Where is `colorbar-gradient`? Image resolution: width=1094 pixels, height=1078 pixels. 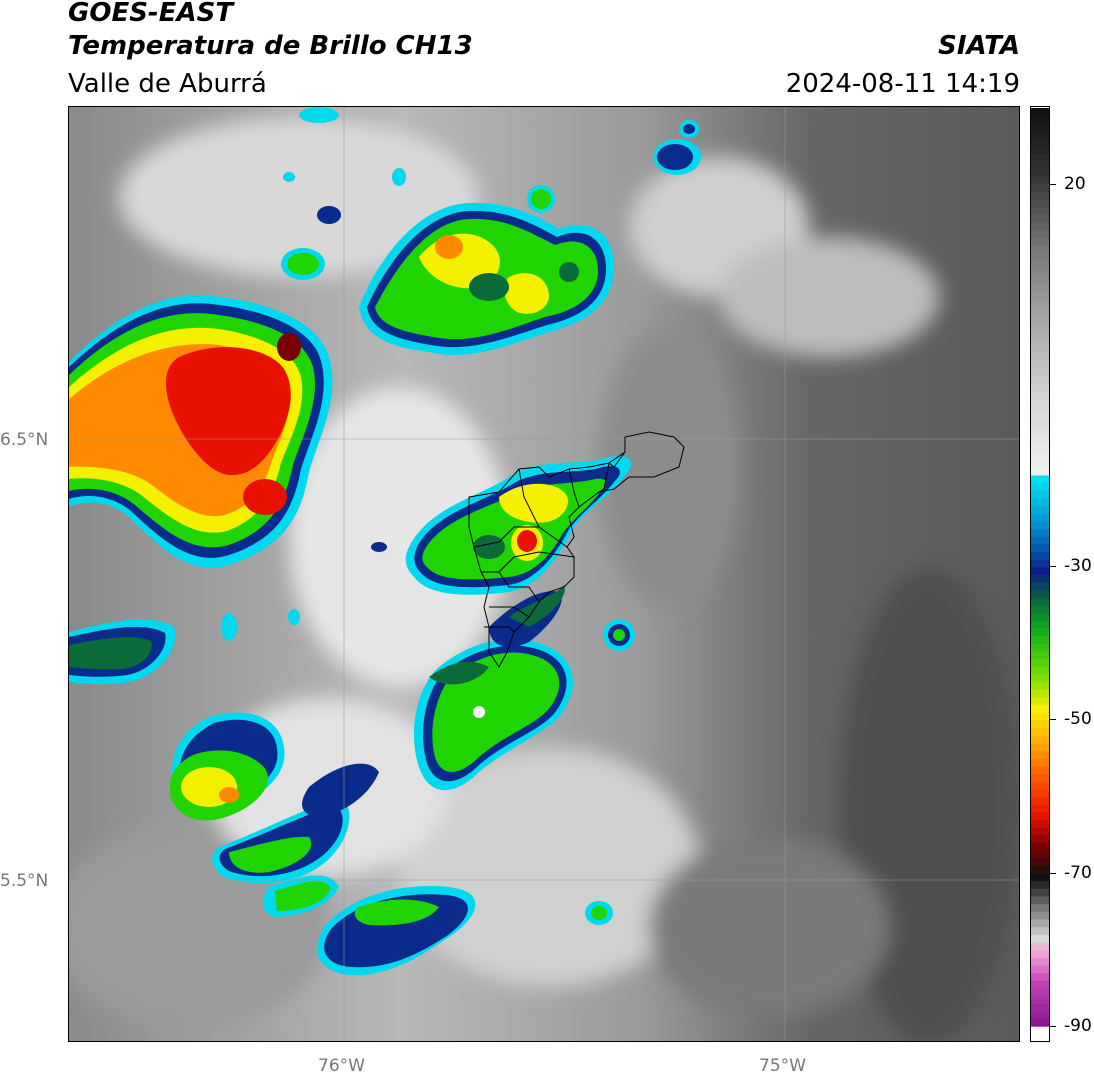
colorbar-gradient is located at coordinates (1040, 574).